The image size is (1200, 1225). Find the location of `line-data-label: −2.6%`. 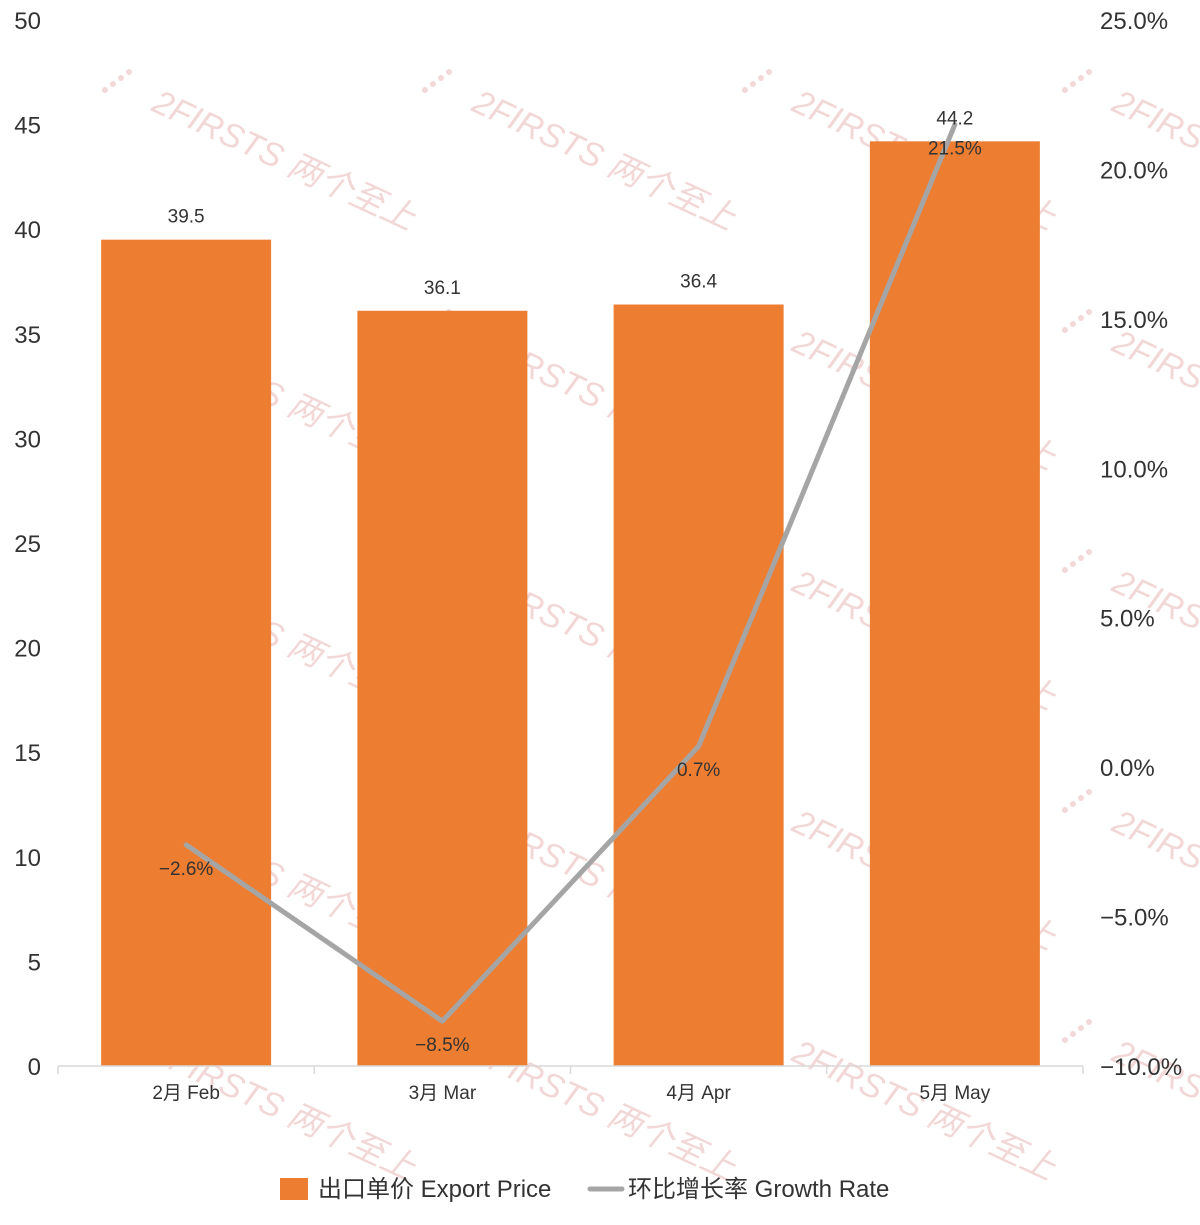

line-data-label: −2.6% is located at coordinates (186, 869).